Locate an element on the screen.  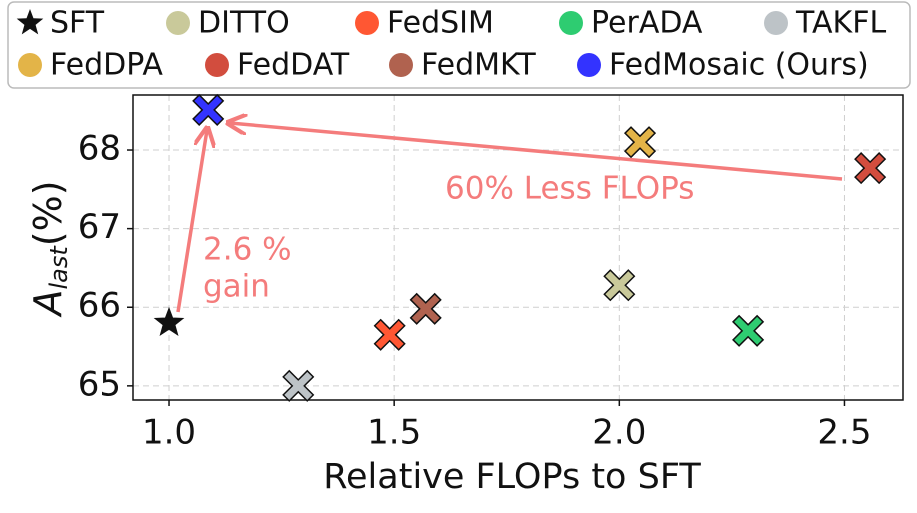
annotation: gain is located at coordinates (236, 287).